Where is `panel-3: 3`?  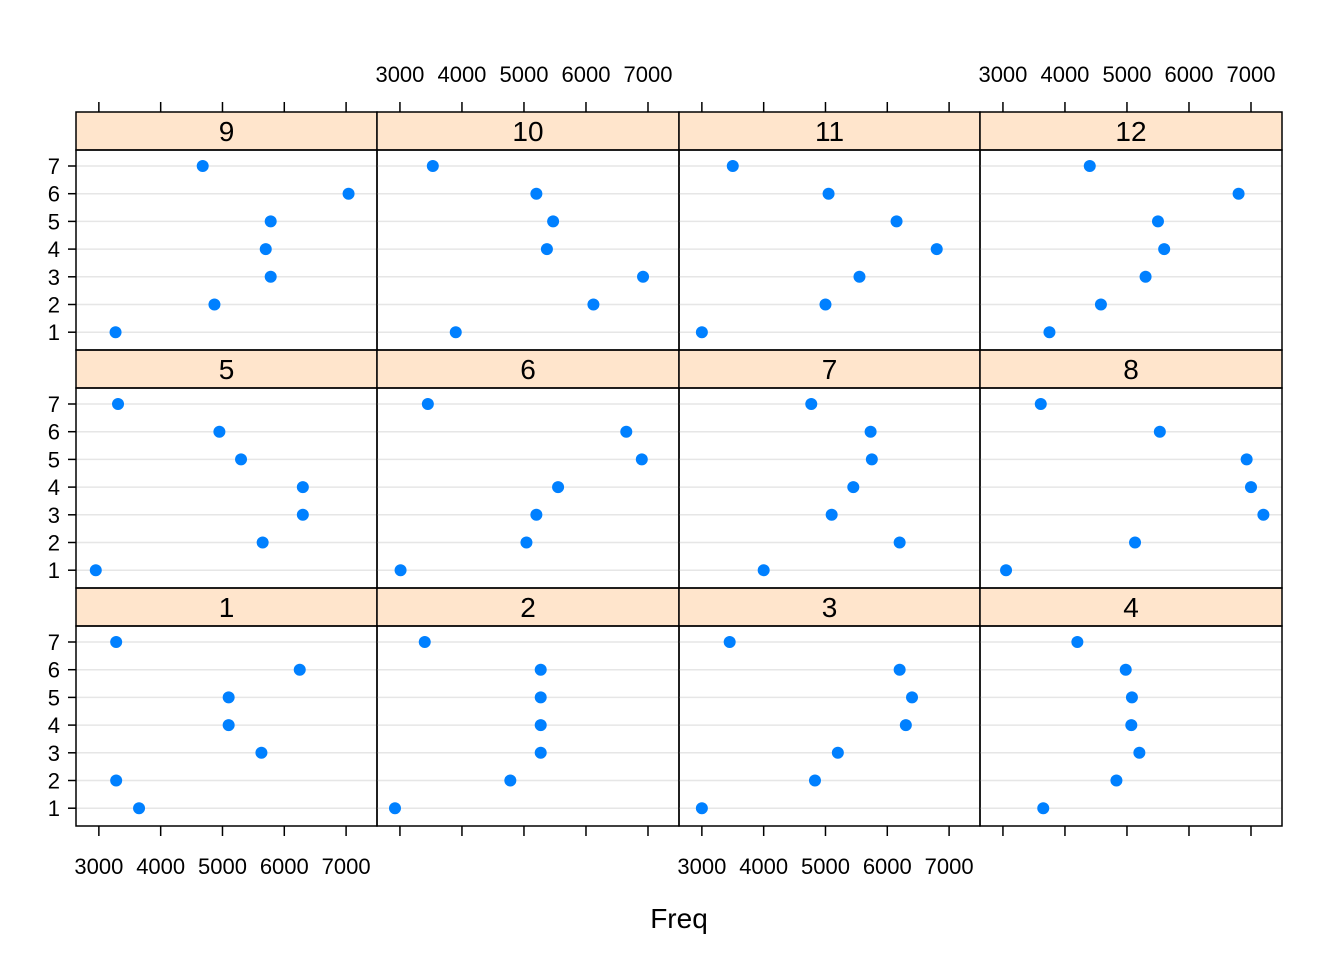
panel-3: 3 is located at coordinates (829, 707).